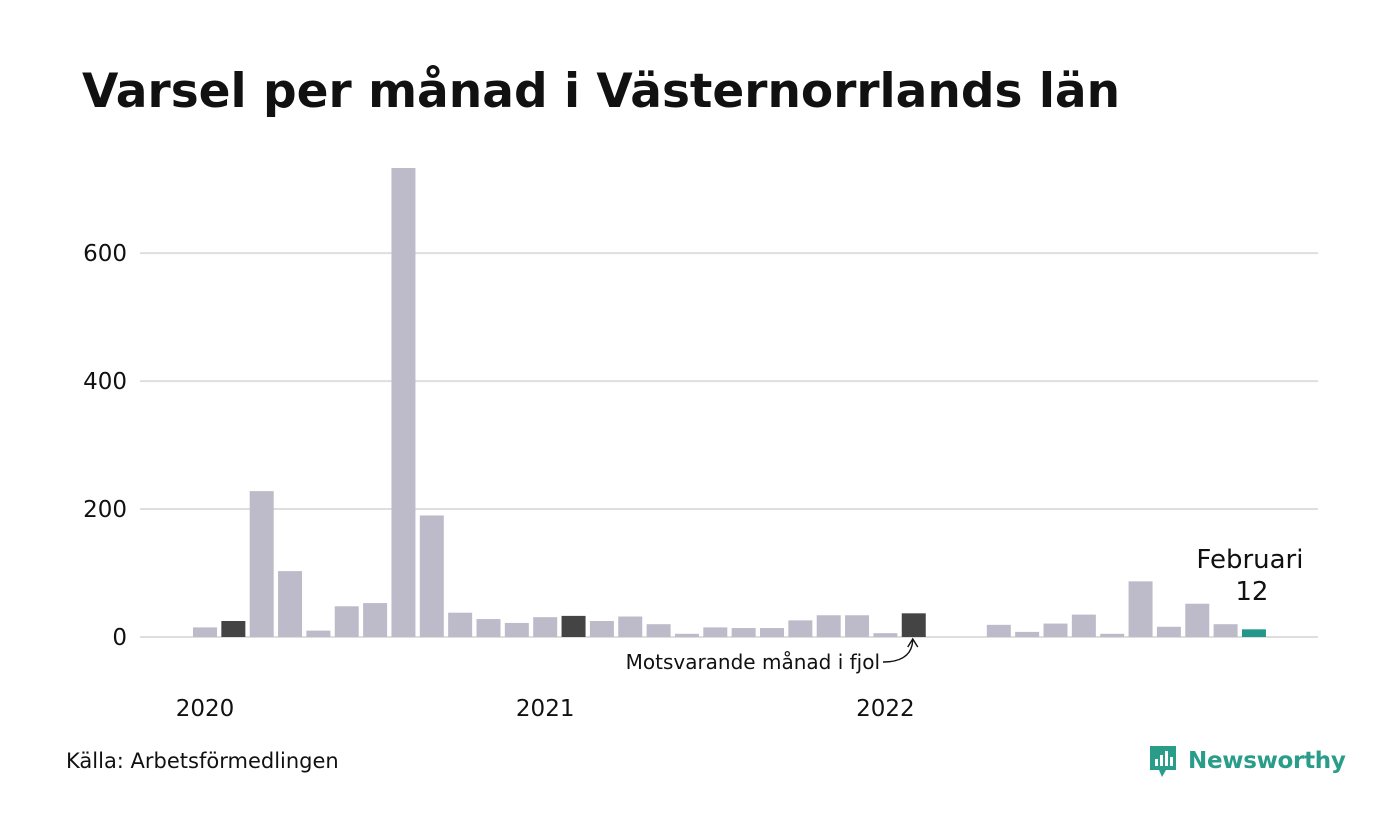 The image size is (1400, 840). What do you see at coordinates (105, 446) in the screenshot?
I see `y-axis-labels: 0 200 400 600` at bounding box center [105, 446].